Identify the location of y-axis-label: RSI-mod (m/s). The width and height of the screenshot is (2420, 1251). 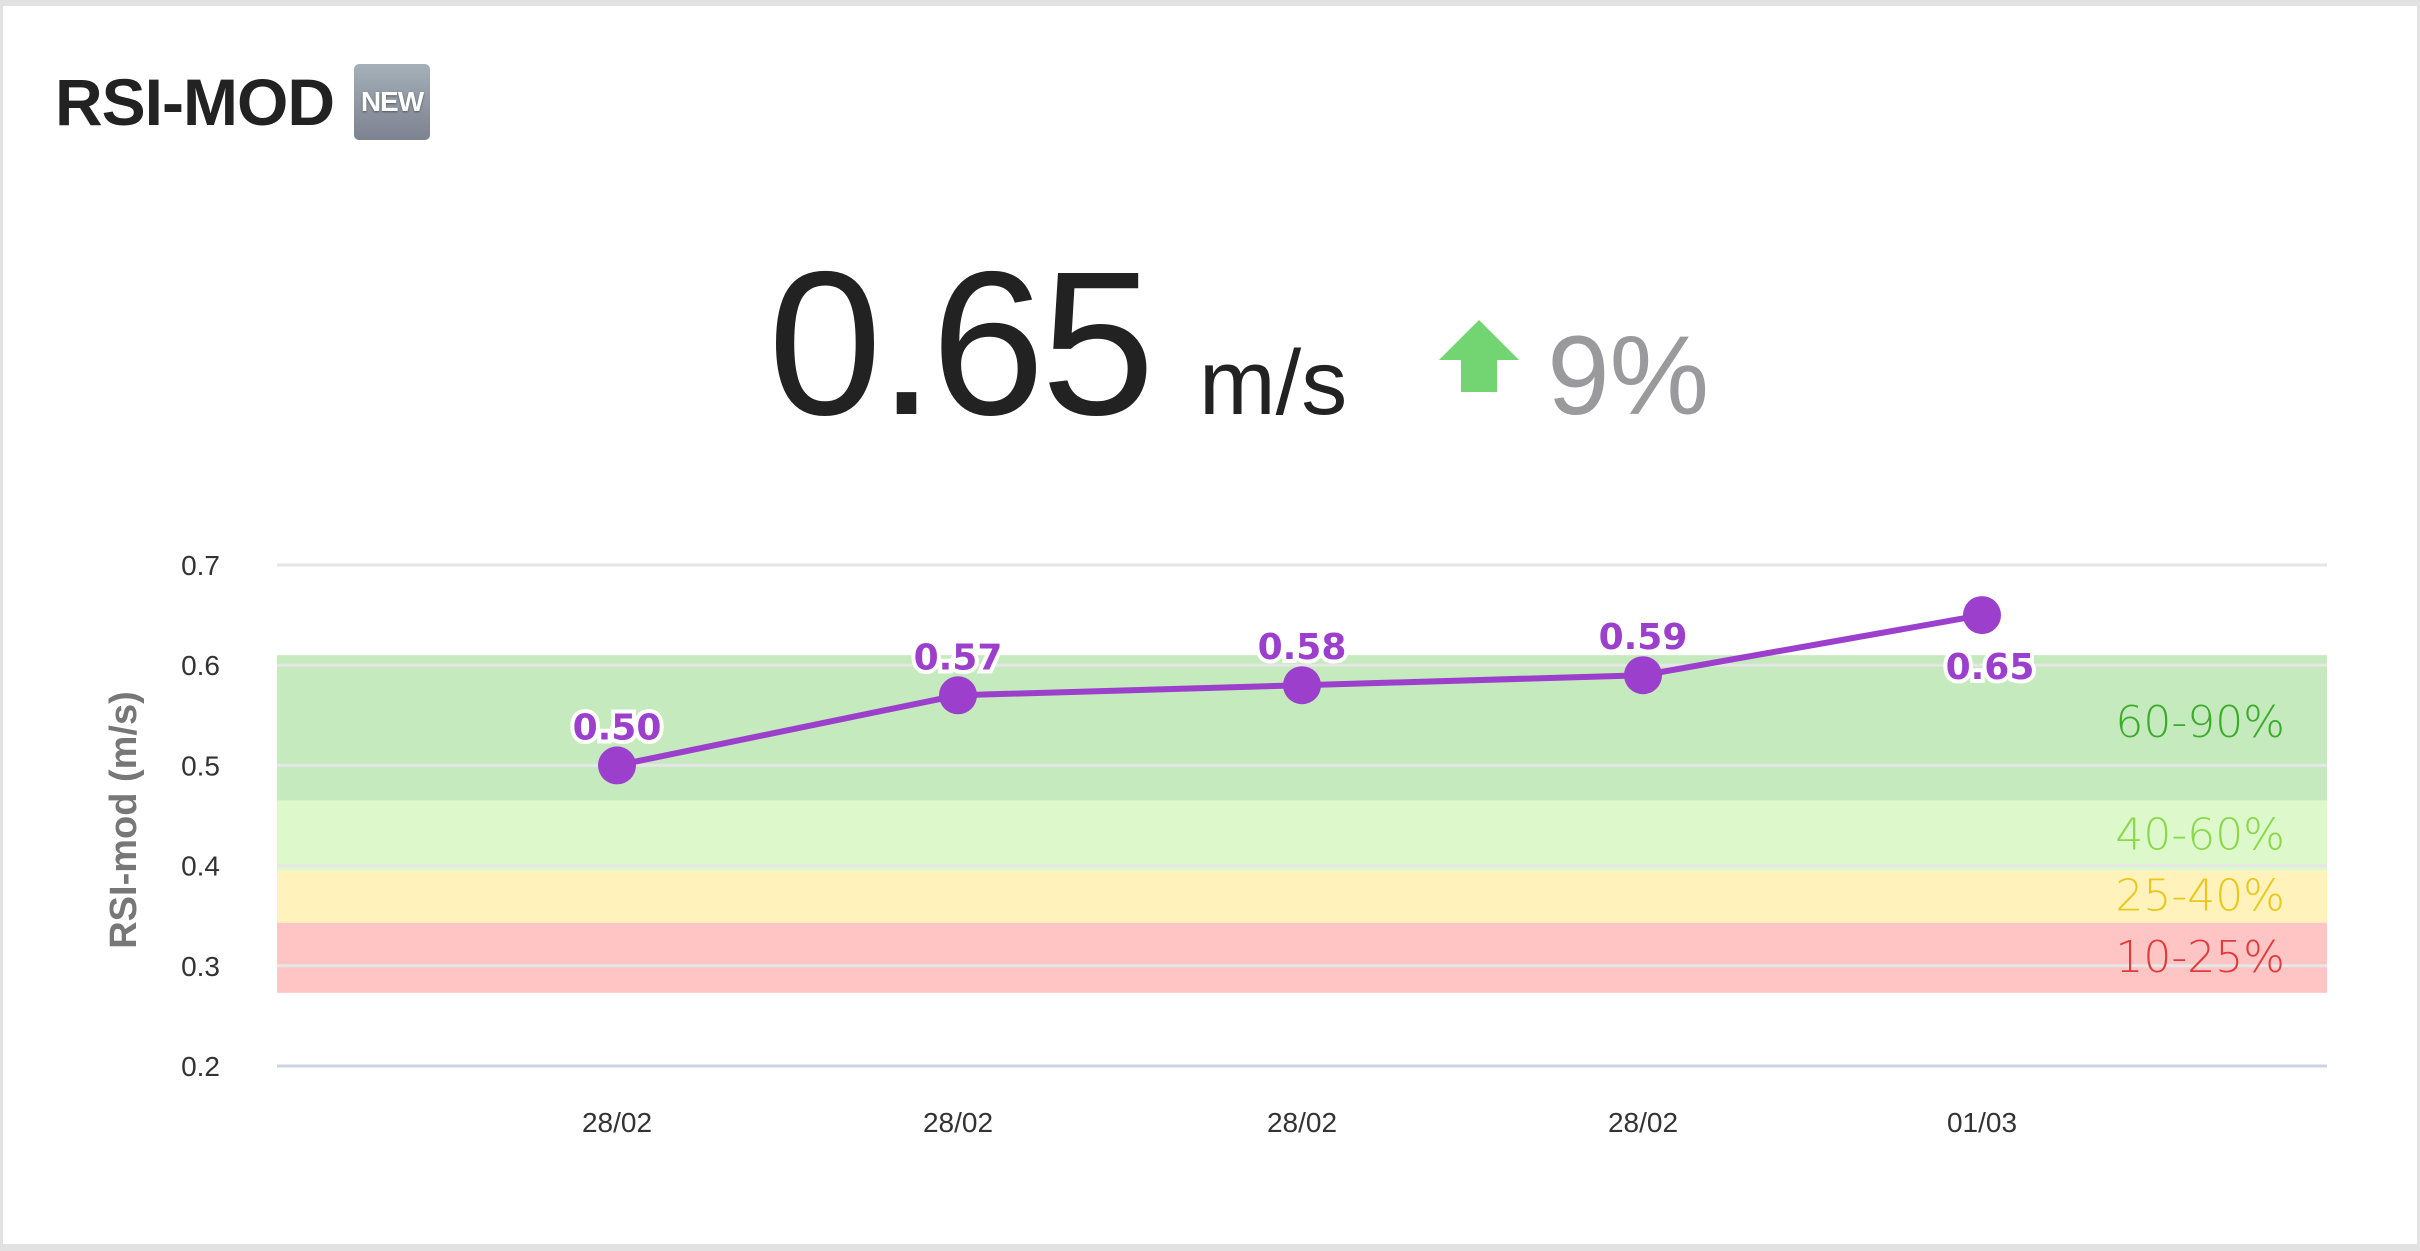
(124, 820).